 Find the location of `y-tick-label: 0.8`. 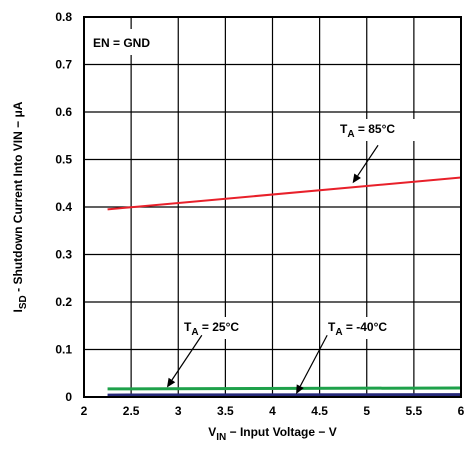

y-tick-label: 0.8 is located at coordinates (63, 17).